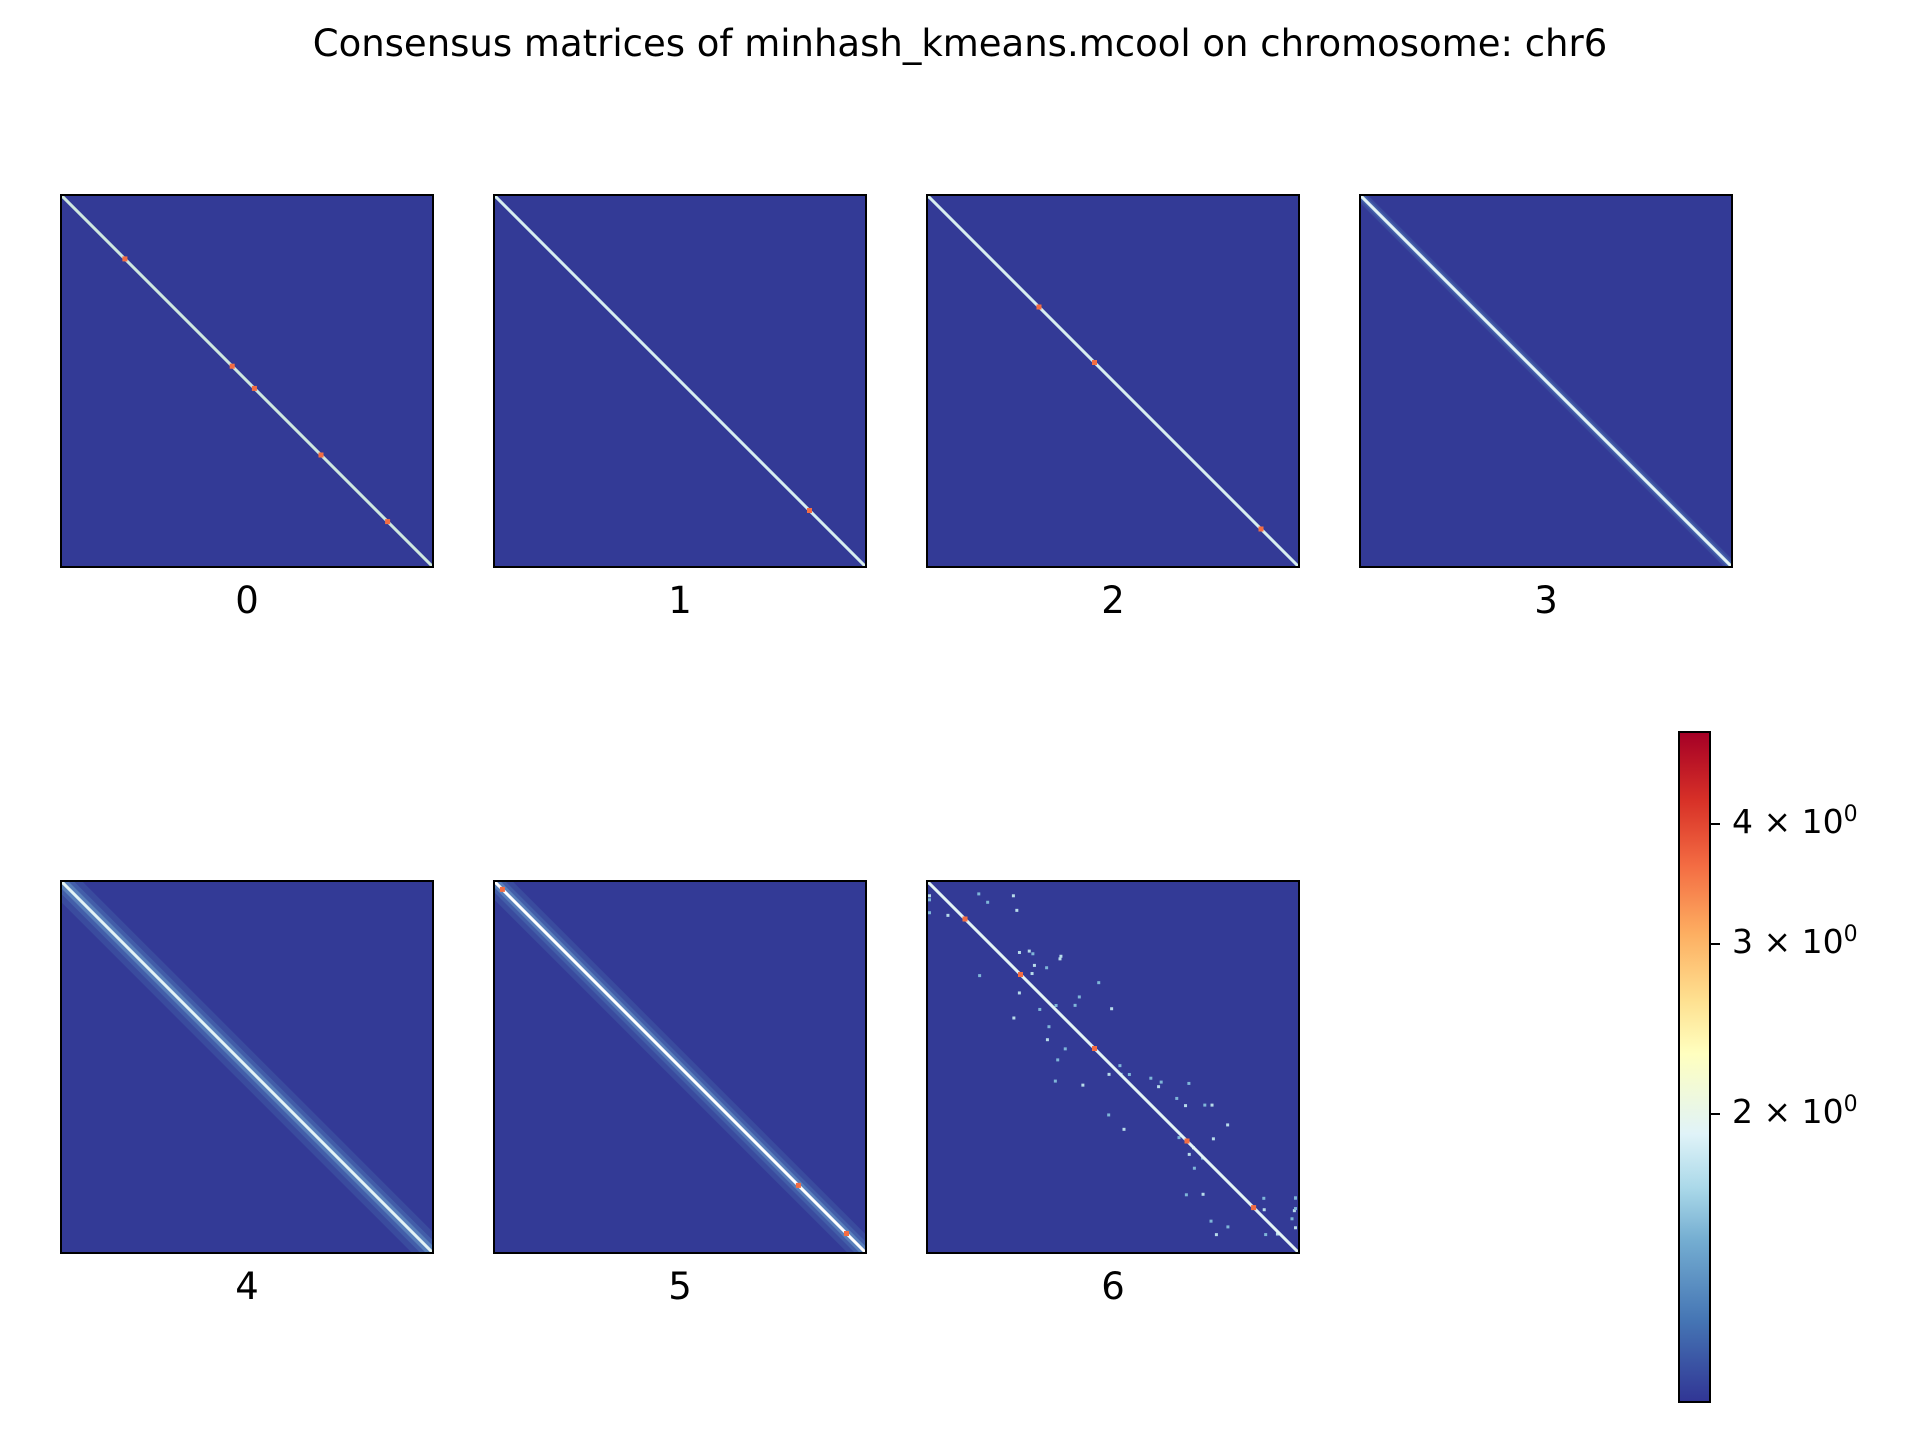 The image size is (1920, 1440). What do you see at coordinates (1113, 600) in the screenshot?
I see `panel-label-2: 2` at bounding box center [1113, 600].